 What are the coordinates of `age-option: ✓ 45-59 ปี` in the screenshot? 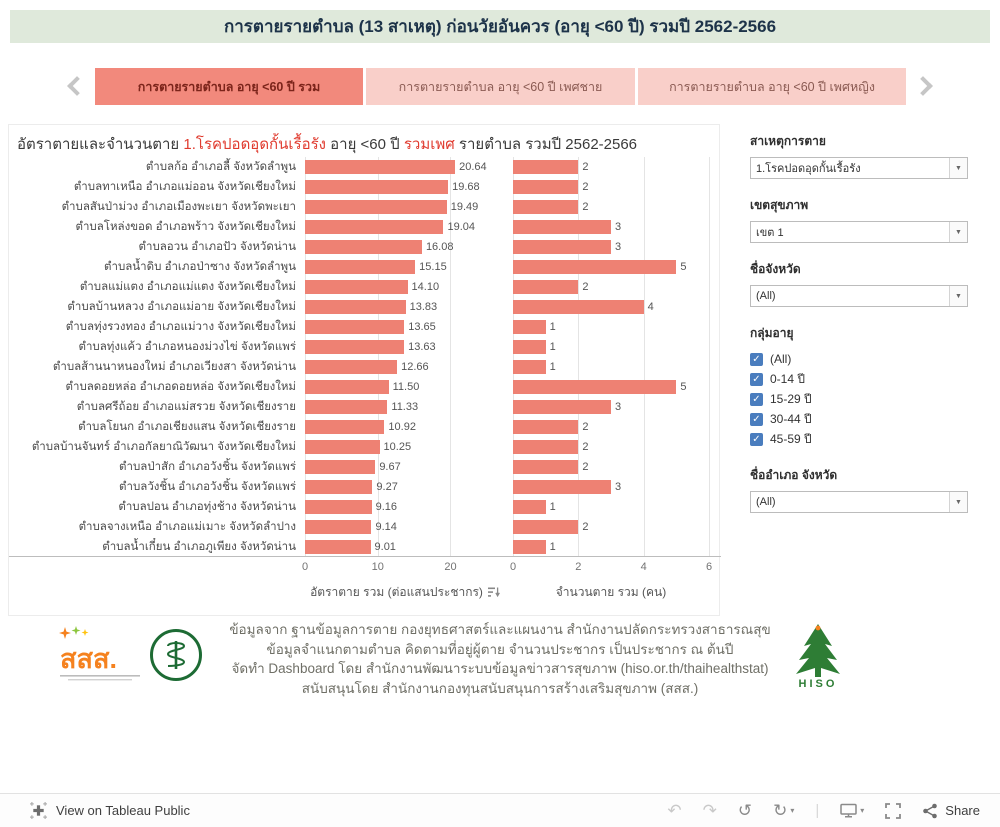 It's located at (859, 439).